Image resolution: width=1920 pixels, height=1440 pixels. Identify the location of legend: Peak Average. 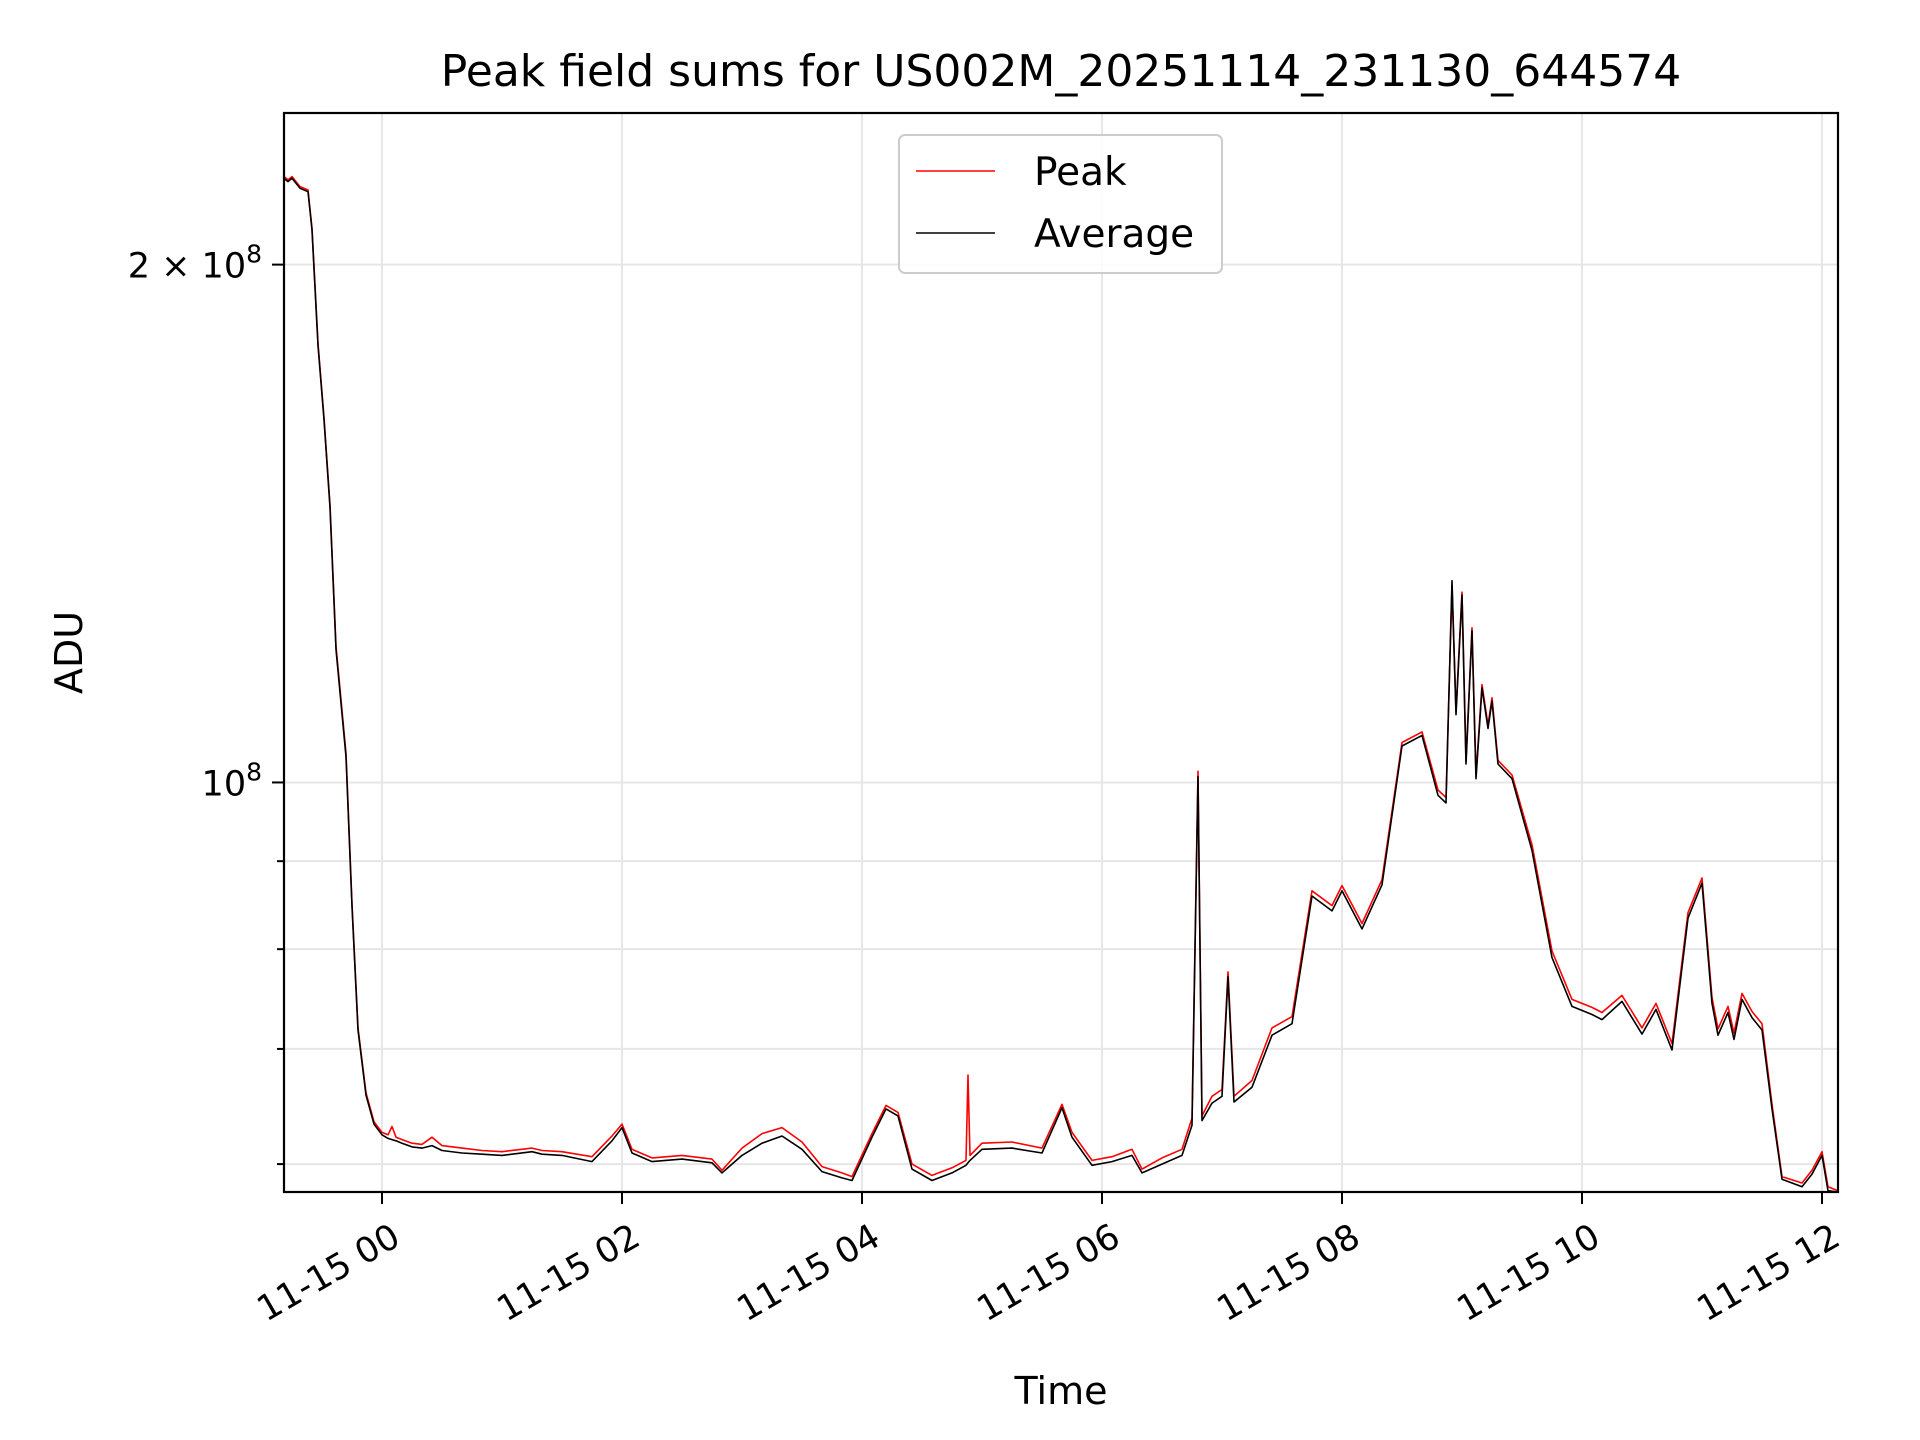
(1060, 204).